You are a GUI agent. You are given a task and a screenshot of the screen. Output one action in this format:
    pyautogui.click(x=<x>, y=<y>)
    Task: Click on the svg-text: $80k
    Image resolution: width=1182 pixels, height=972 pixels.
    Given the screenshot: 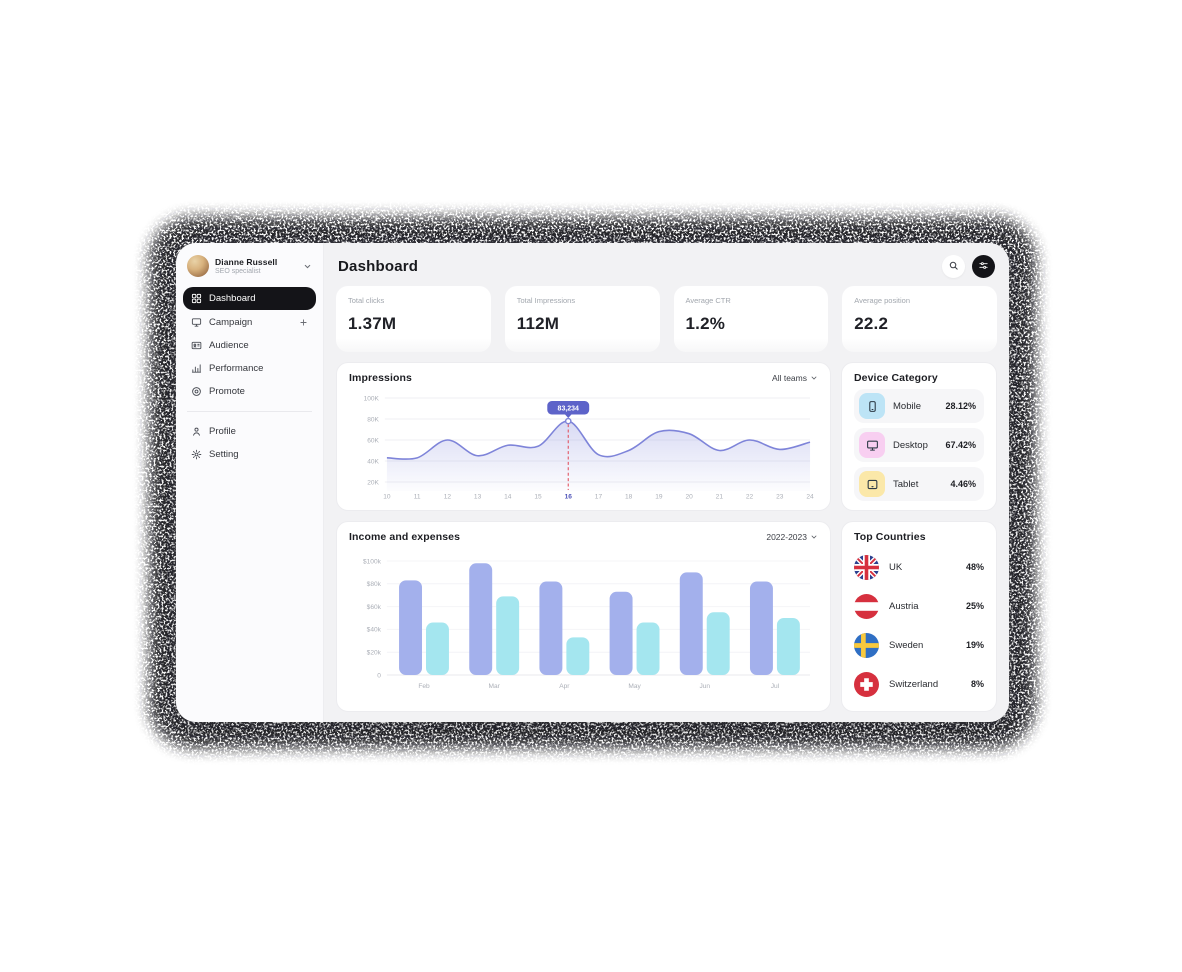 What is the action you would take?
    pyautogui.click(x=374, y=584)
    